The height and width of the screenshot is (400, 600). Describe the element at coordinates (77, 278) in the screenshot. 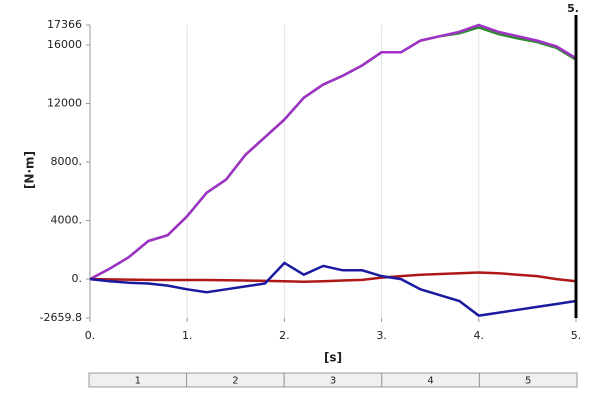

I see `y-tick-label: 0.` at that location.